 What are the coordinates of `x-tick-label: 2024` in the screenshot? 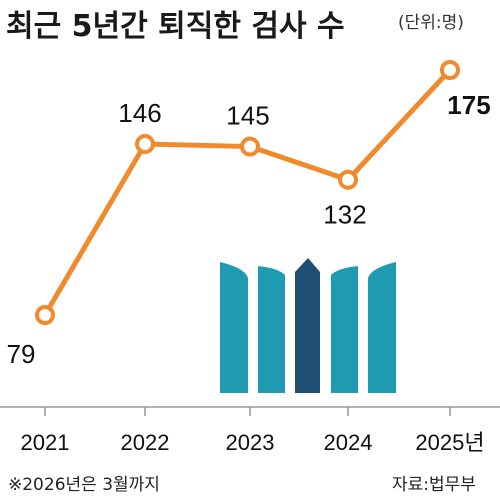 It's located at (348, 442).